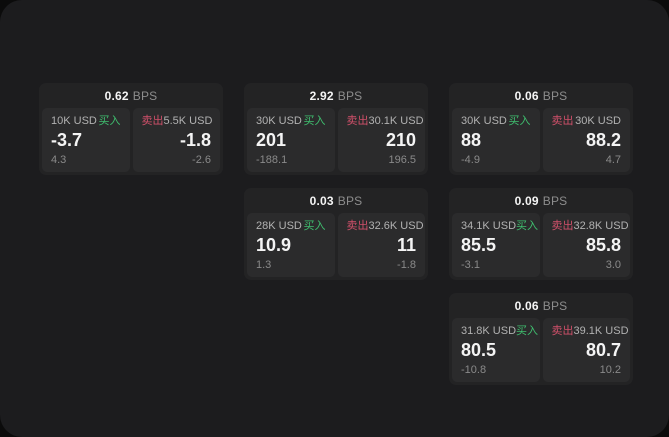 This screenshot has height=437, width=669. I want to click on sell-delta: -2.6, so click(201, 160).